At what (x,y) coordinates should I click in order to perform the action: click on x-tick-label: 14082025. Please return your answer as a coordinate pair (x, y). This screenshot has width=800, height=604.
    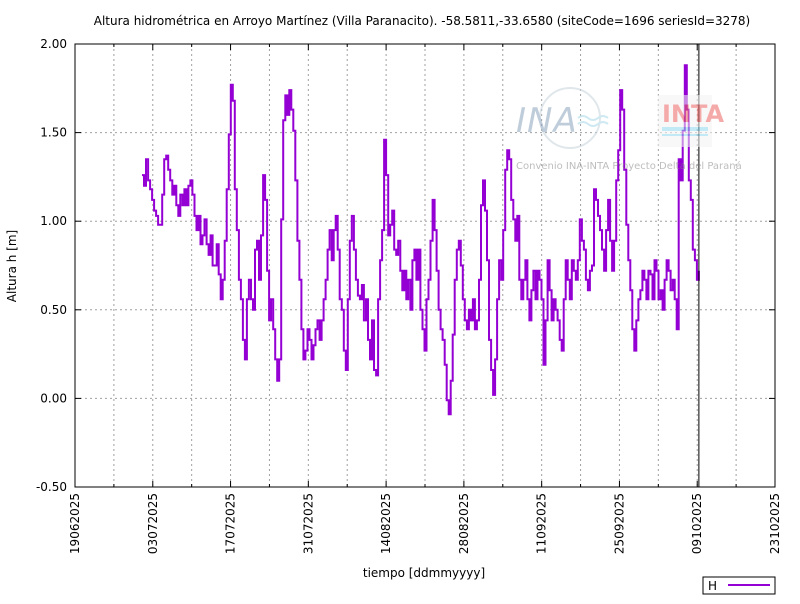
    Looking at the image, I should click on (386, 523).